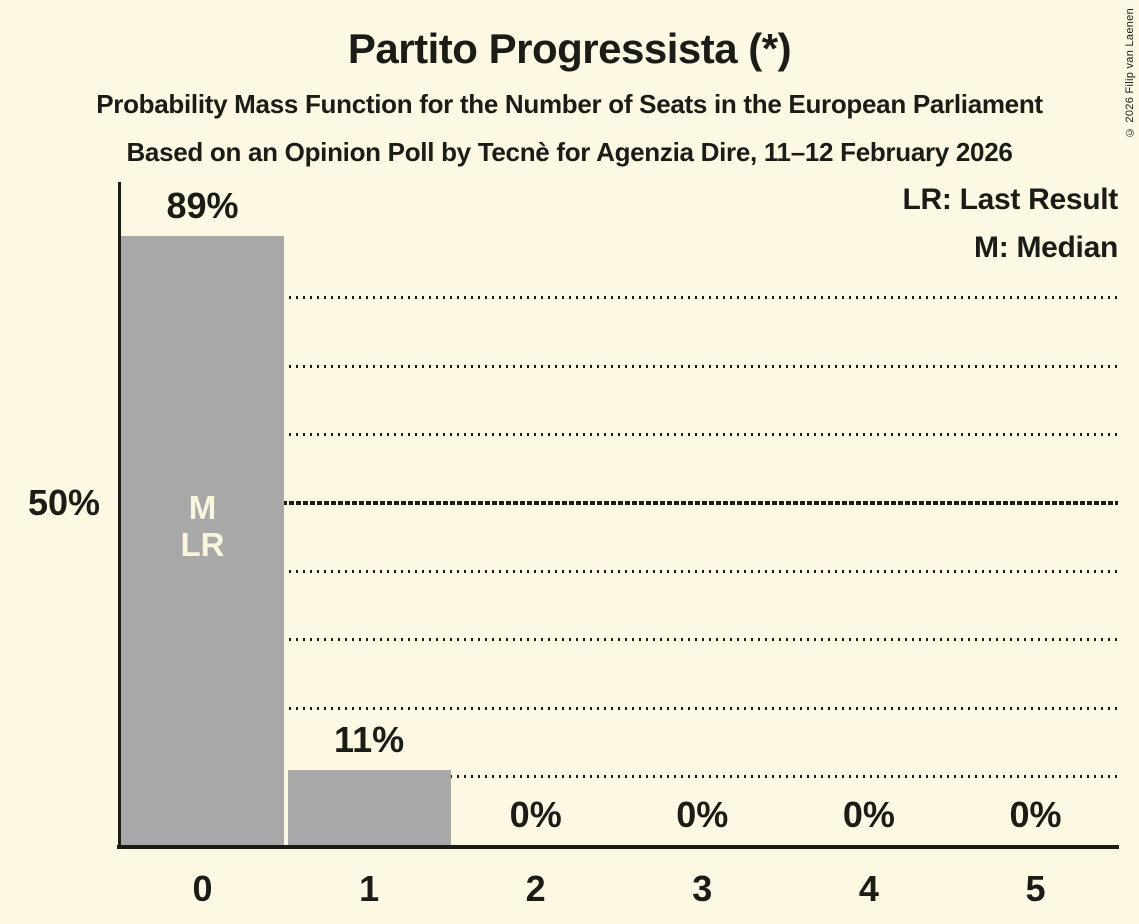 This screenshot has height=924, width=1139. I want to click on value-label-seats-4: 0%, so click(868, 814).